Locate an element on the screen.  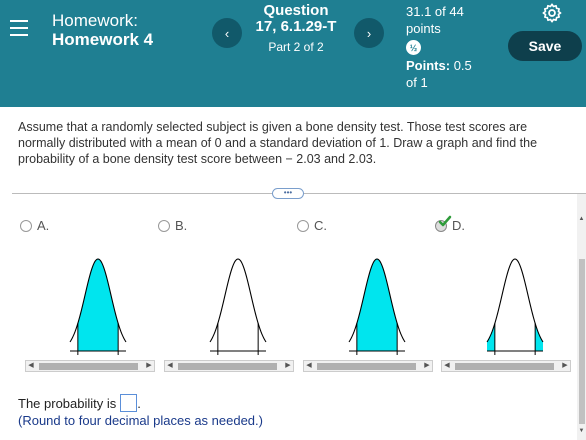
radio-d is located at coordinates (443, 223).